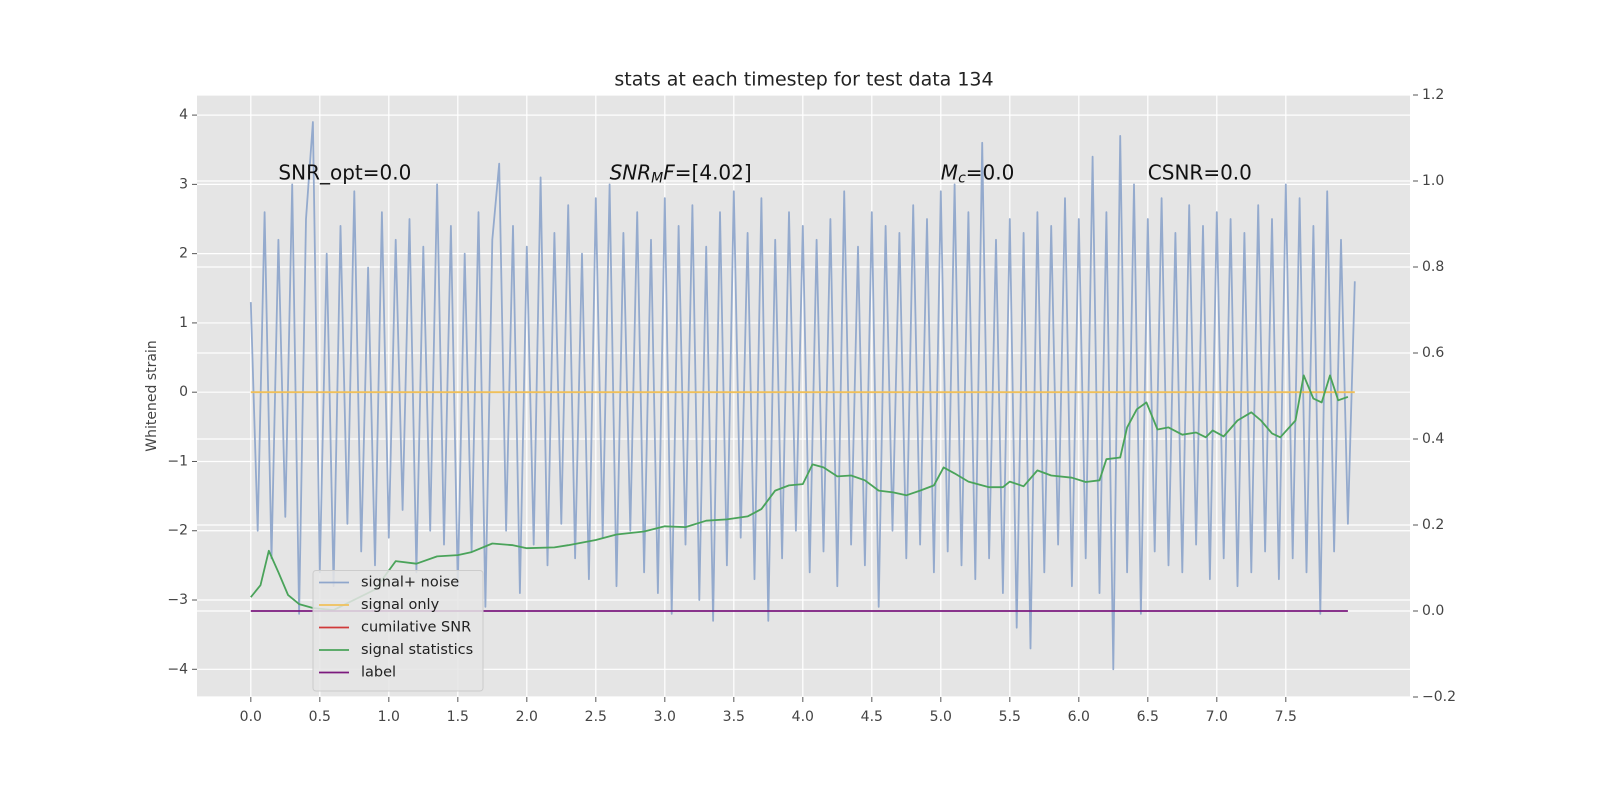 This screenshot has height=800, width=1600. Describe the element at coordinates (1433, 267) in the screenshot. I see `y2-tick-label: 0.8` at that location.